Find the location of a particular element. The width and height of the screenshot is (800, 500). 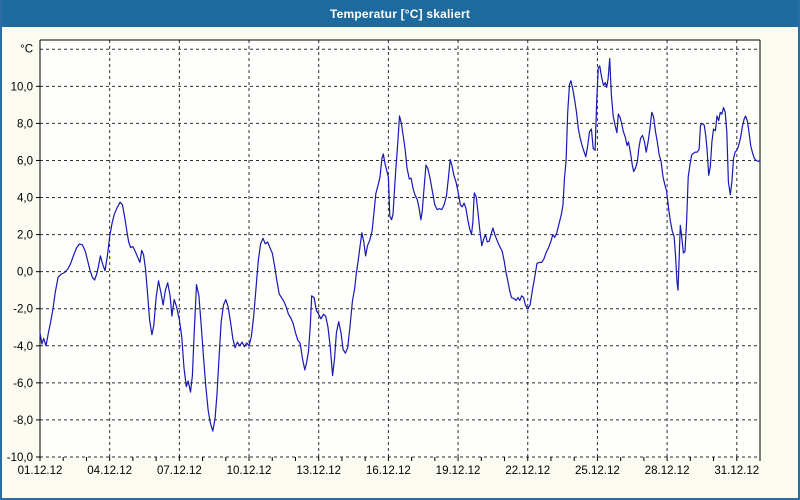

y-tick-label: 10,0 is located at coordinates (22, 87).